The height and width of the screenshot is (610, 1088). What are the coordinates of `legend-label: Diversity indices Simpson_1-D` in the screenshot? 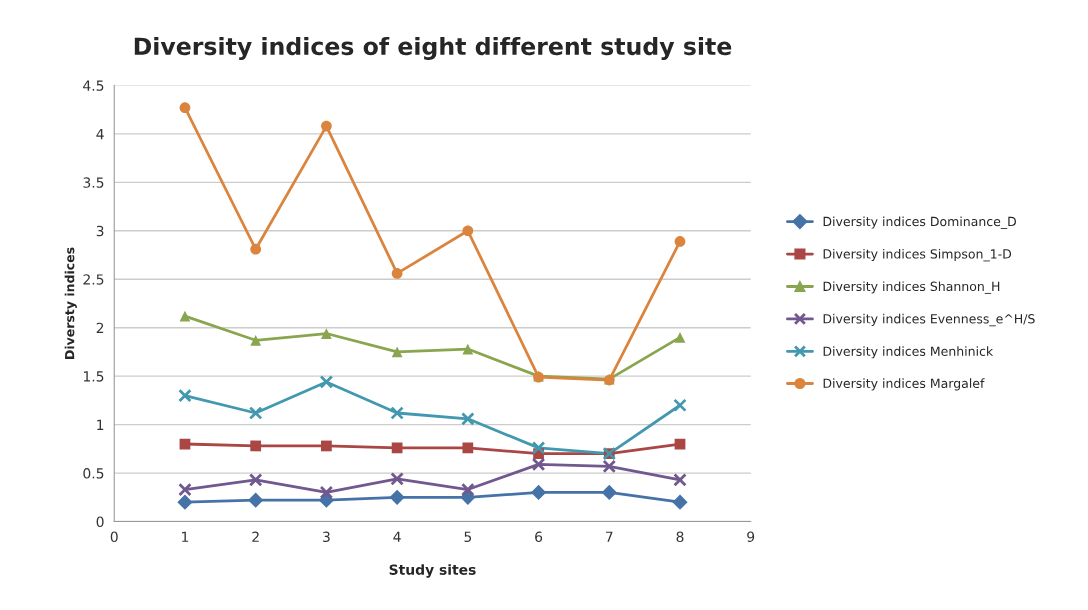 It's located at (917, 255).